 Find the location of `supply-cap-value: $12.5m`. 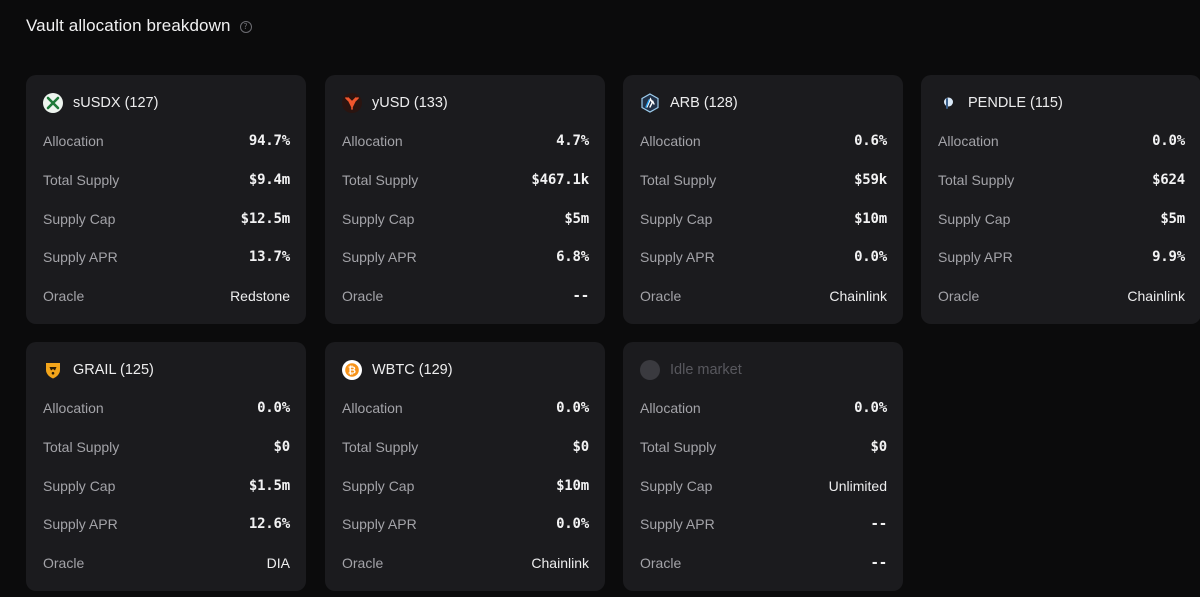

supply-cap-value: $12.5m is located at coordinates (265, 219).